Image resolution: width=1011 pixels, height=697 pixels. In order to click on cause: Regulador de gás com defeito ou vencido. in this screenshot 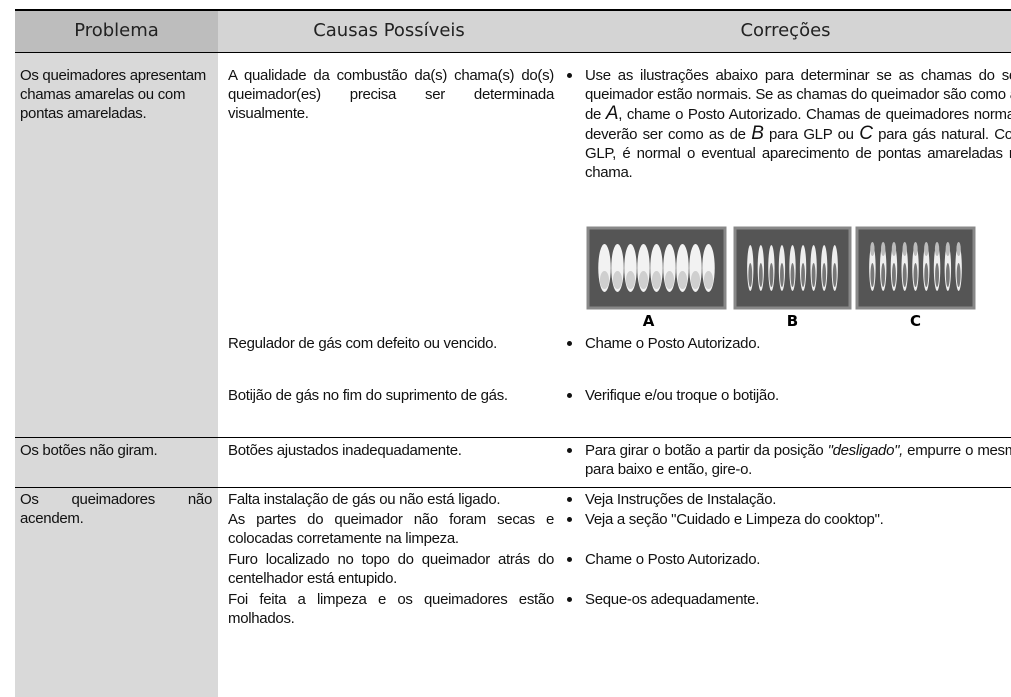, I will do `click(363, 343)`.